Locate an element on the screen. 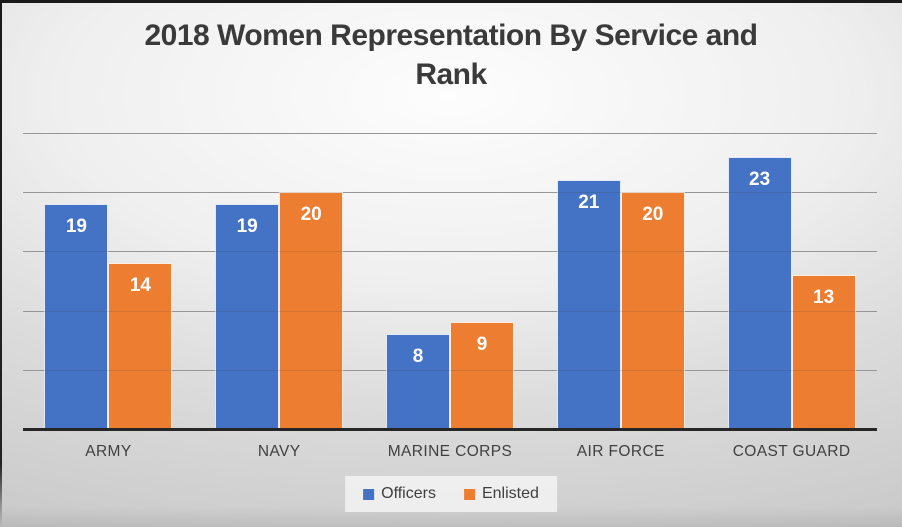  bar-officers-navy: 19 is located at coordinates (247, 316).